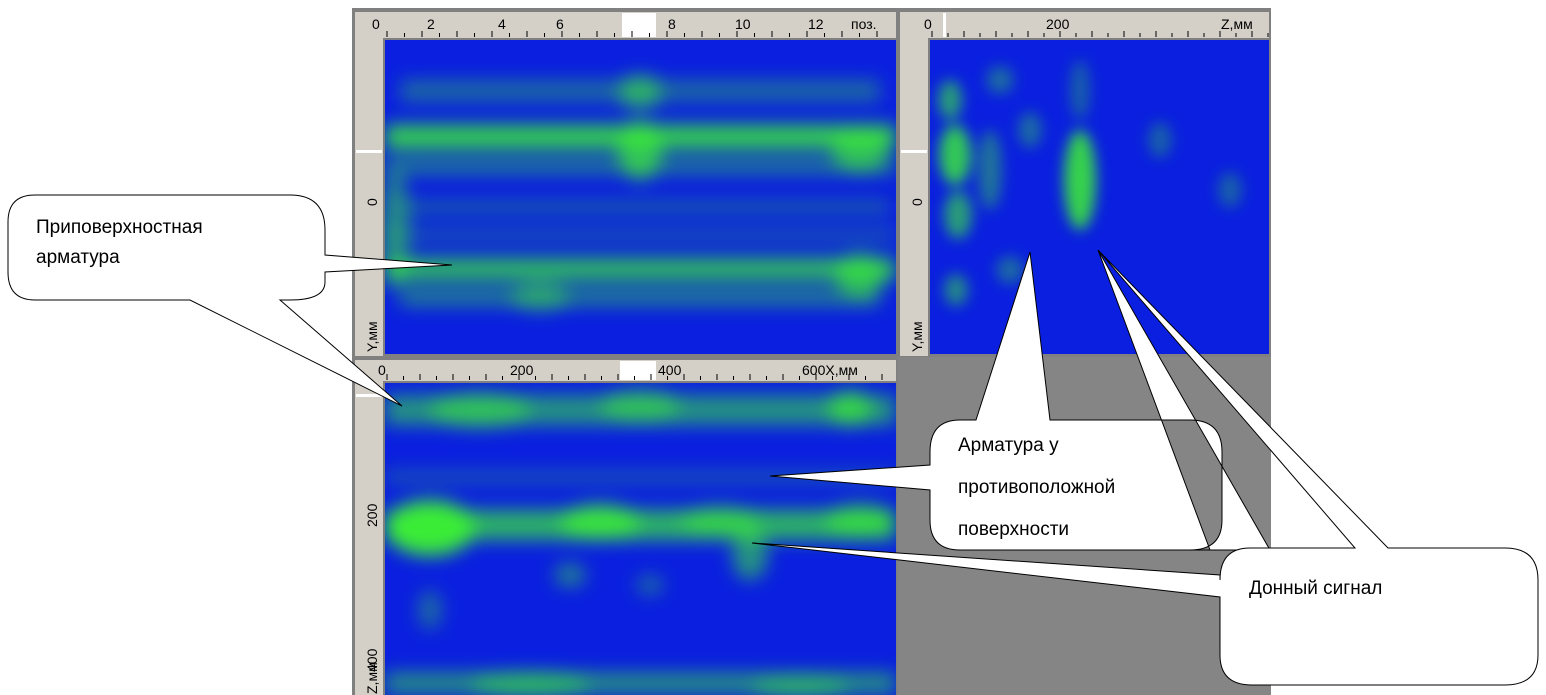  I want to click on tick-label: 4, so click(502, 24).